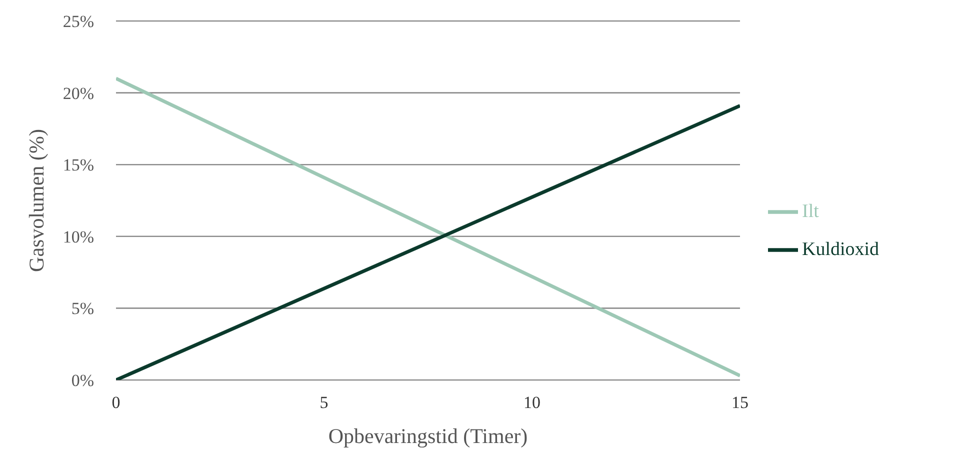 The height and width of the screenshot is (461, 956). What do you see at coordinates (82, 308) in the screenshot?
I see `y-tick-label: 5%` at bounding box center [82, 308].